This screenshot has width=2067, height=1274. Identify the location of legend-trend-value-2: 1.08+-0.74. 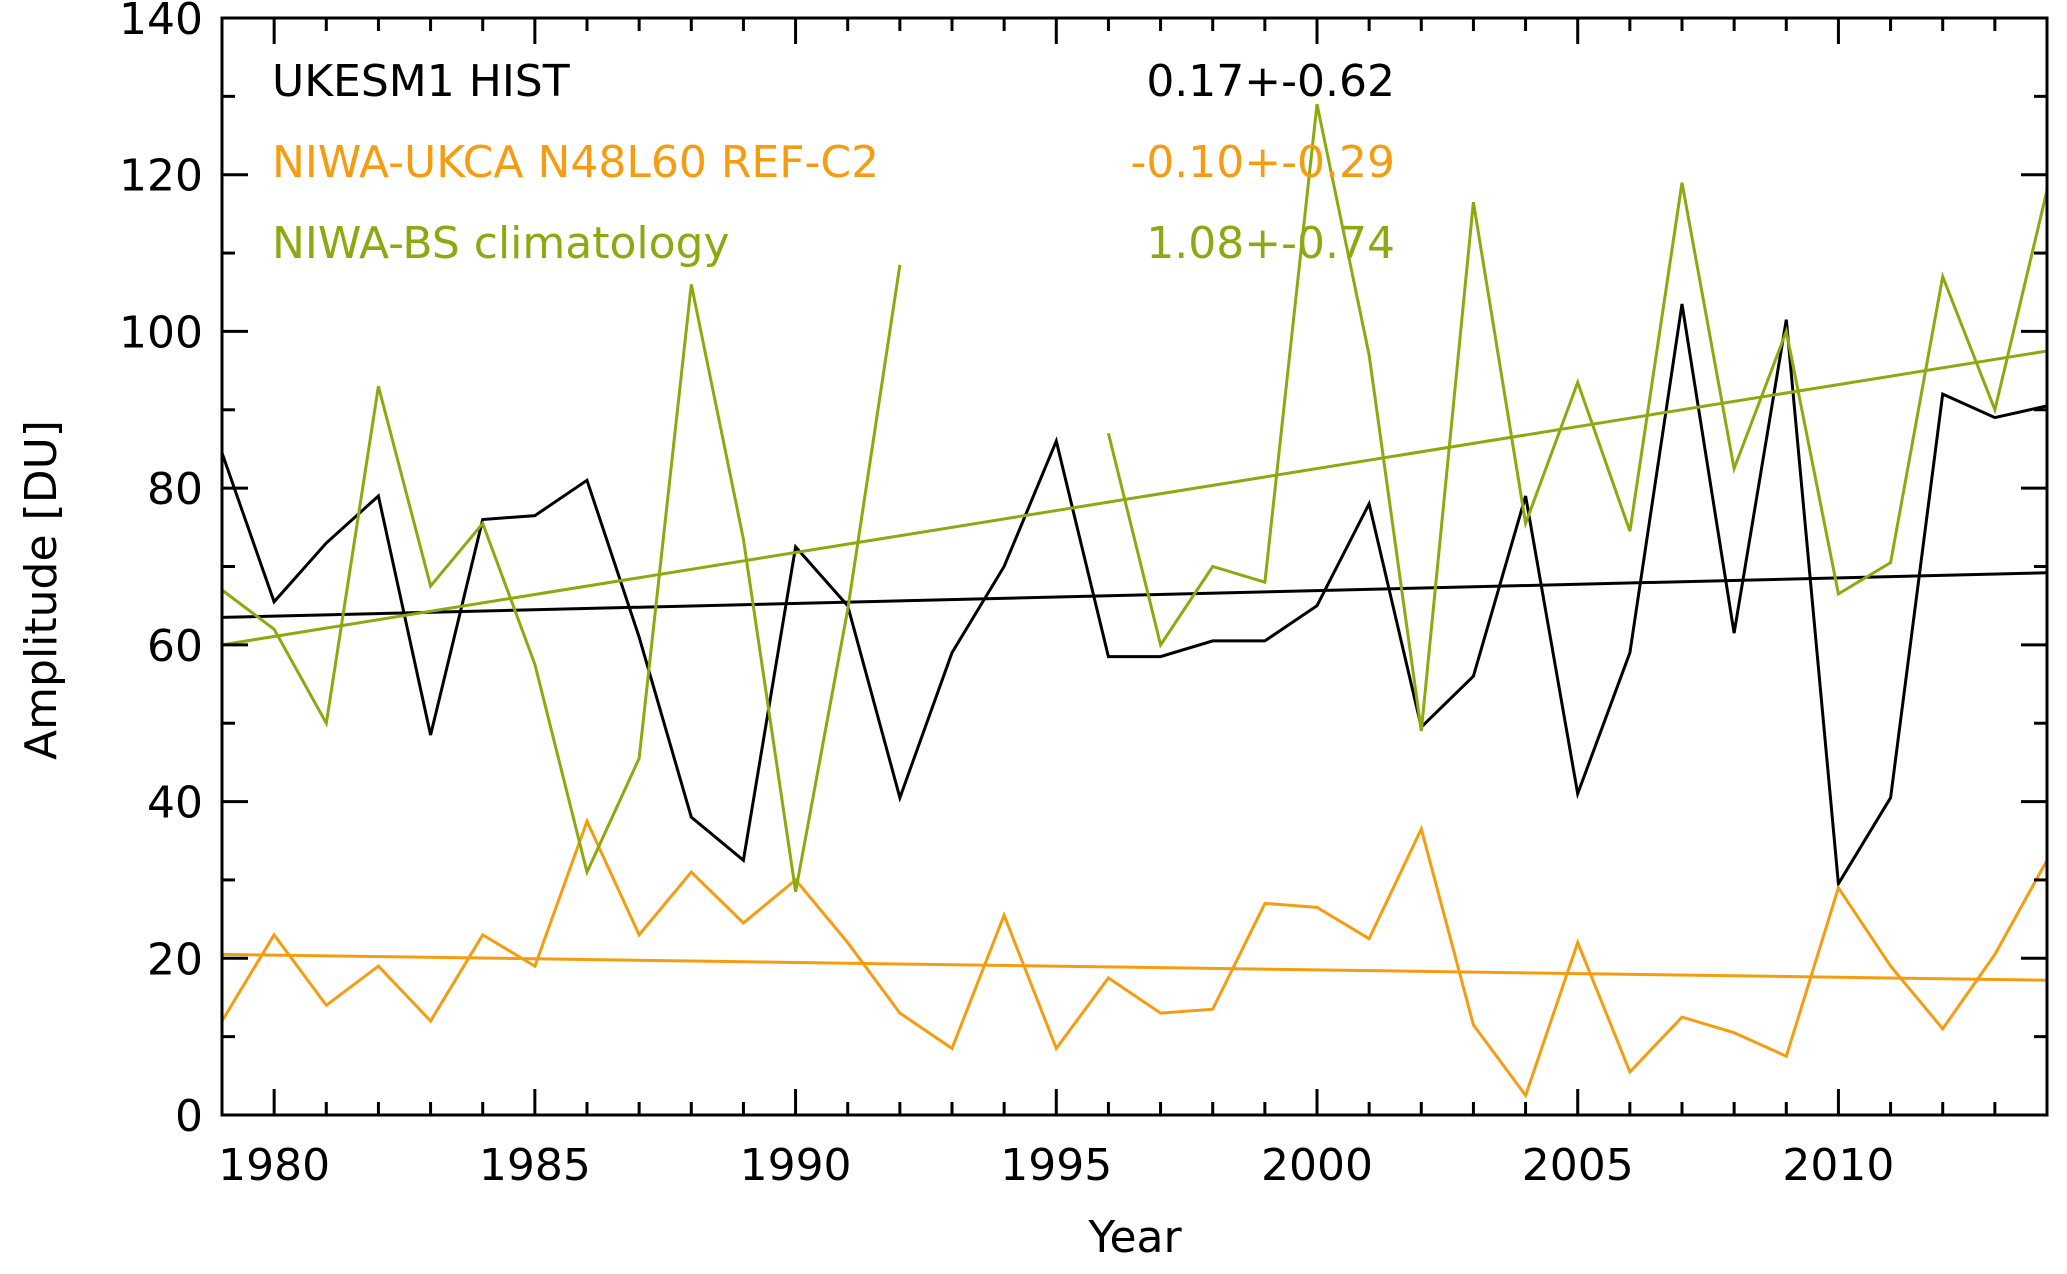
(1270, 243).